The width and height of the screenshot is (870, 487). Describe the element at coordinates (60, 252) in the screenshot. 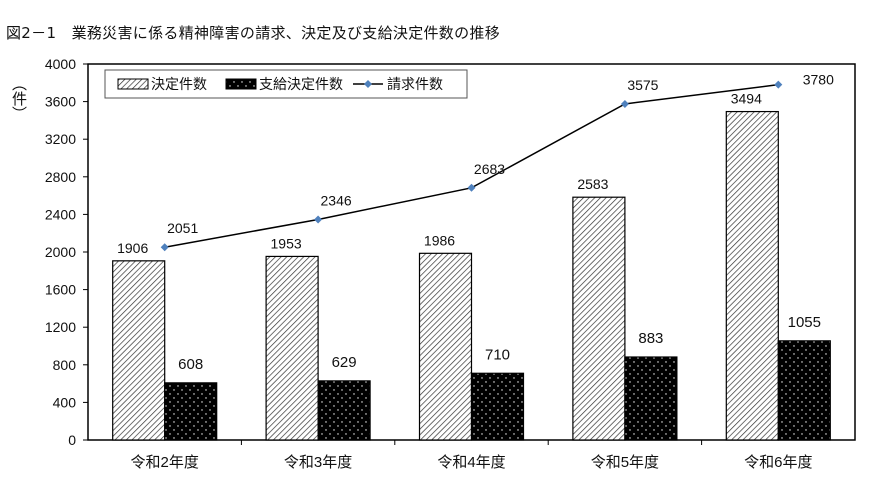

I see `y-tick-label: 2000` at that location.